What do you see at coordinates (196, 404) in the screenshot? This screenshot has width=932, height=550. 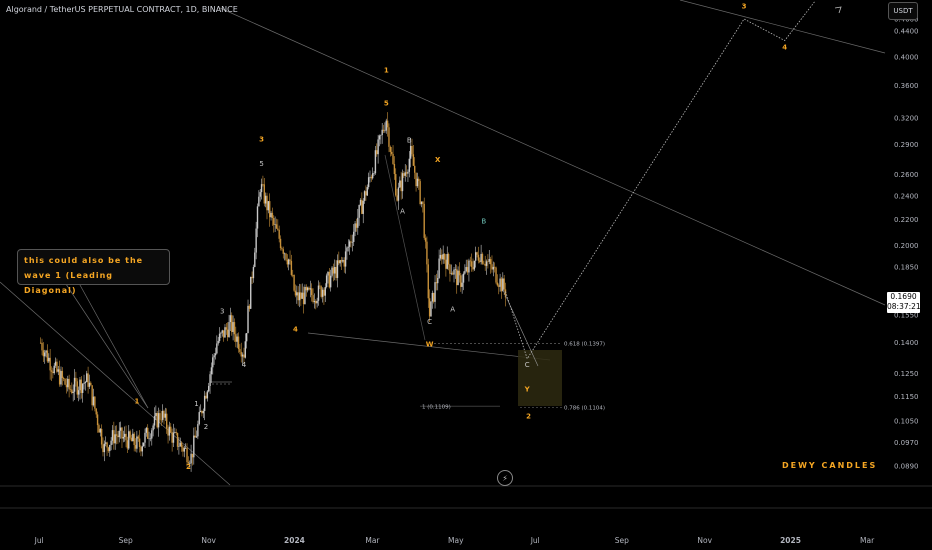 I see `wave-label-2: 1` at bounding box center [196, 404].